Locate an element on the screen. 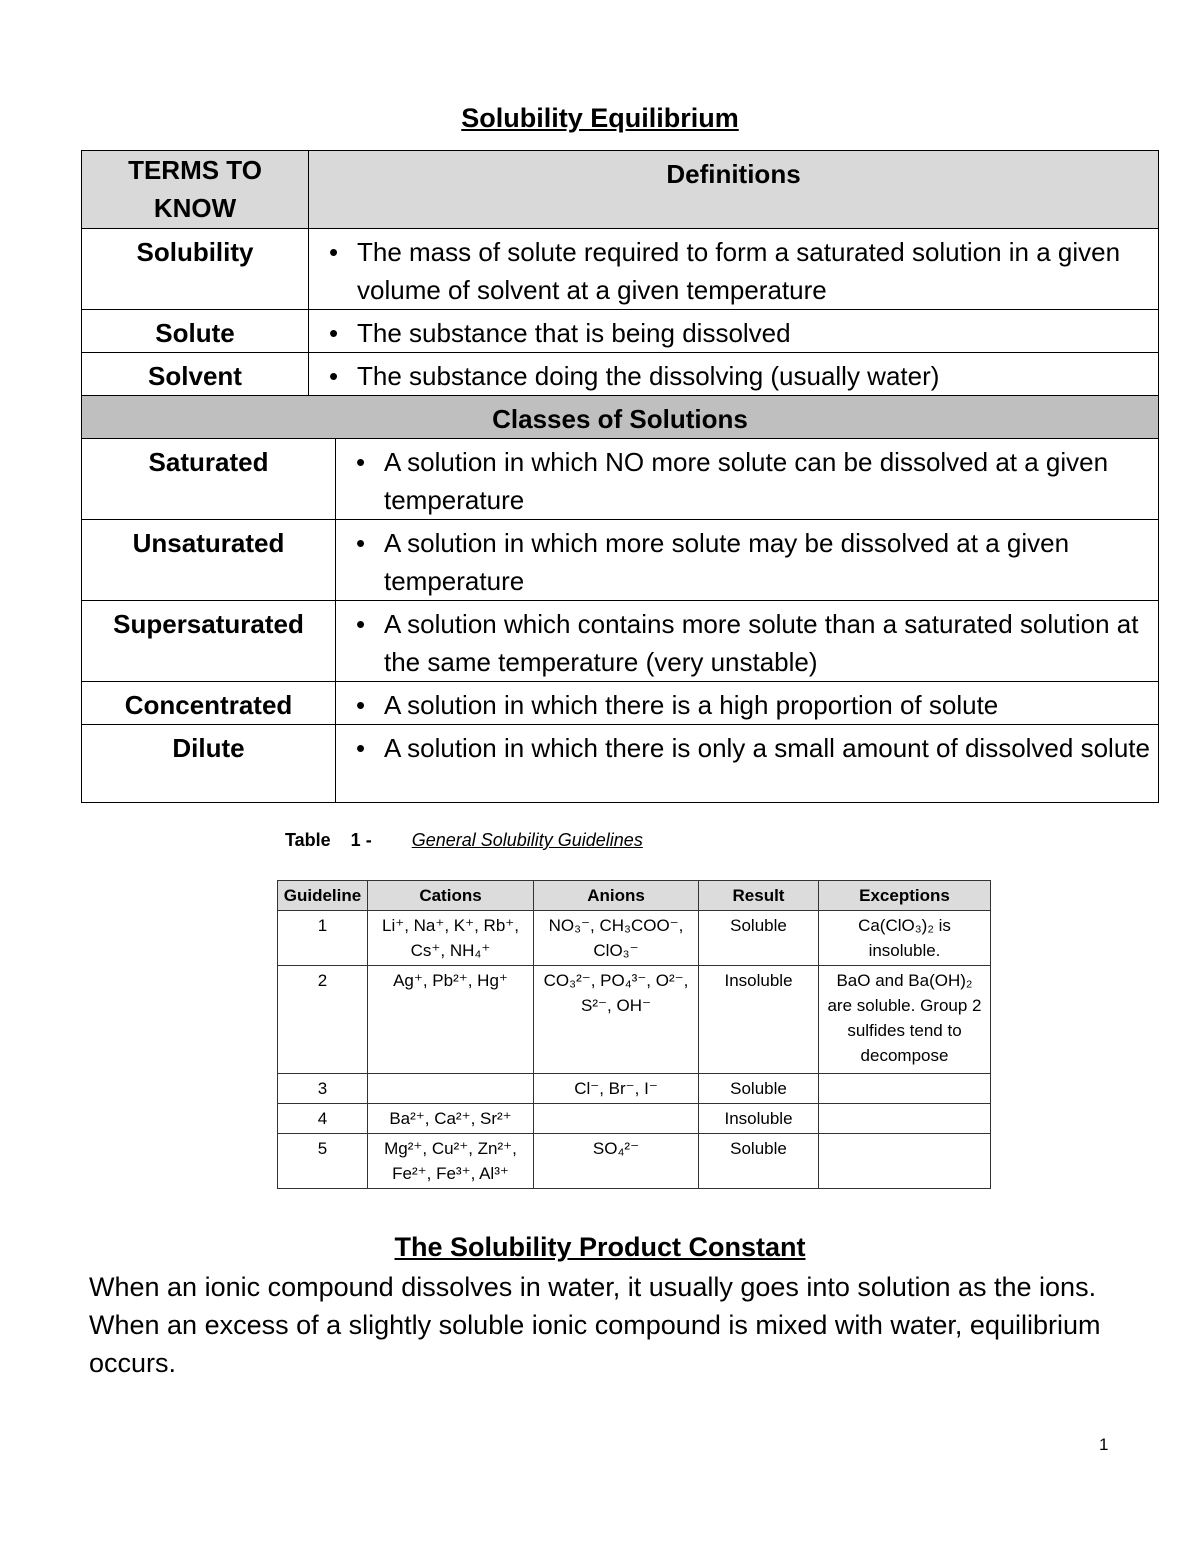 The width and height of the screenshot is (1200, 1553). terms-header-row: TERMS TO KNOW Definitions is located at coordinates (620, 189).